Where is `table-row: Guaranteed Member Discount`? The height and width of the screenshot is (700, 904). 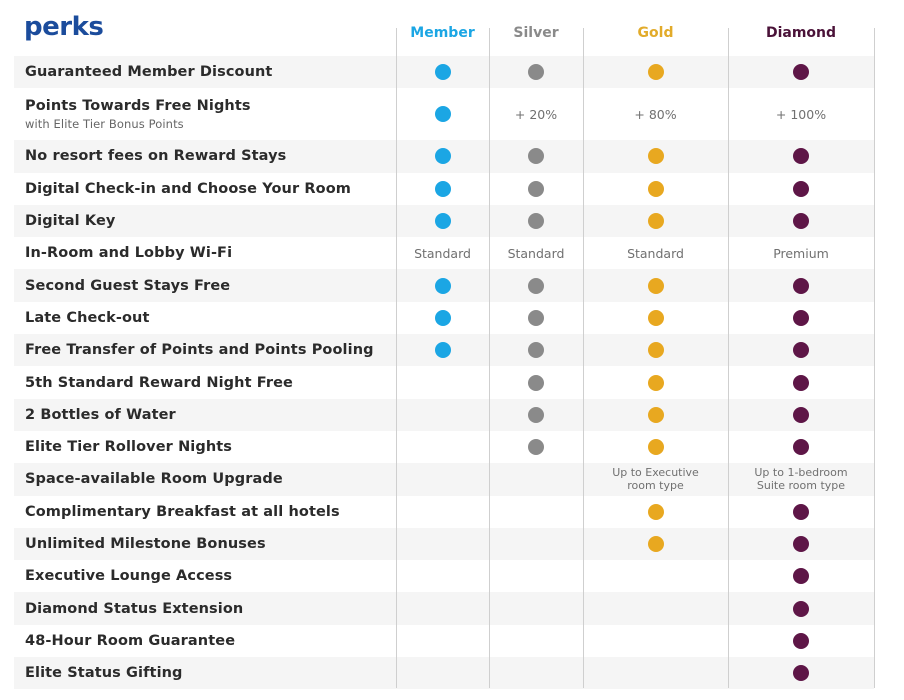
table-row: Guaranteed Member Discount is located at coordinates (444, 72).